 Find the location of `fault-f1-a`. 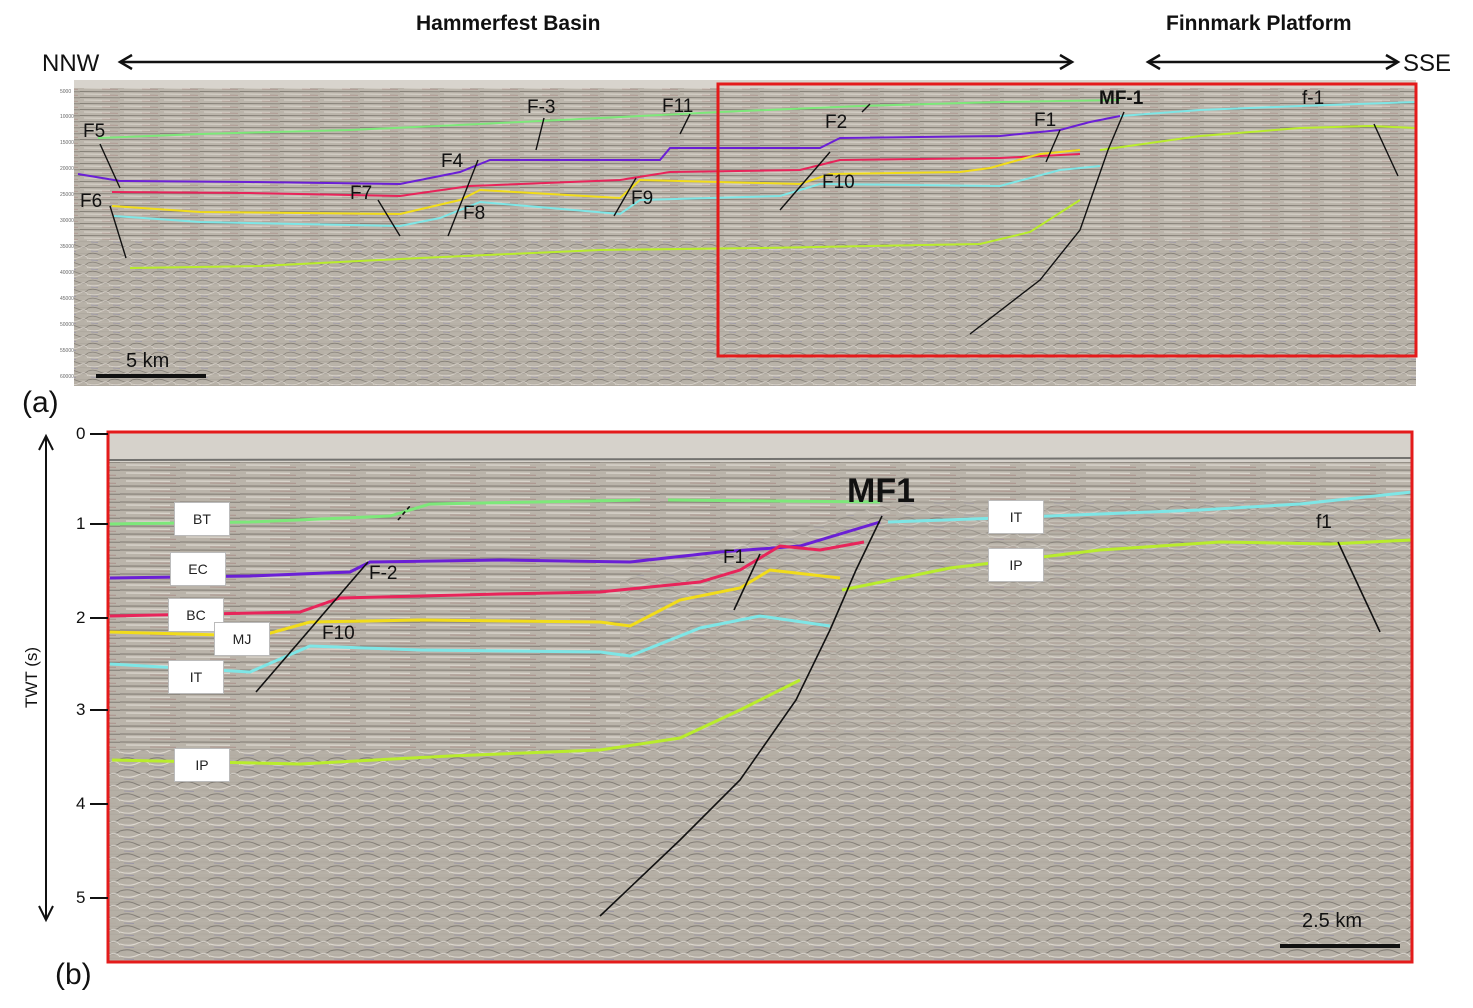

fault-f1-a is located at coordinates (1053, 146).